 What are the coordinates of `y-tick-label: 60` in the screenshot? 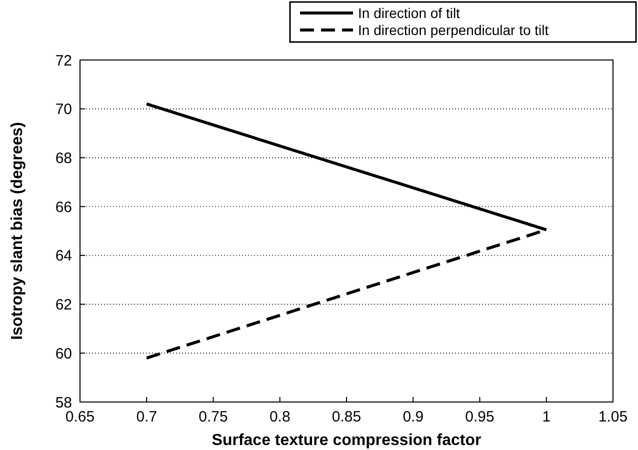 It's located at (63, 353).